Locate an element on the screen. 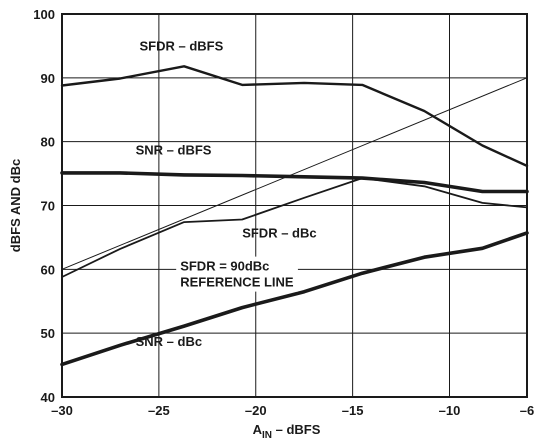 The width and height of the screenshot is (540, 442). x-tick-label: –25 is located at coordinates (159, 410).